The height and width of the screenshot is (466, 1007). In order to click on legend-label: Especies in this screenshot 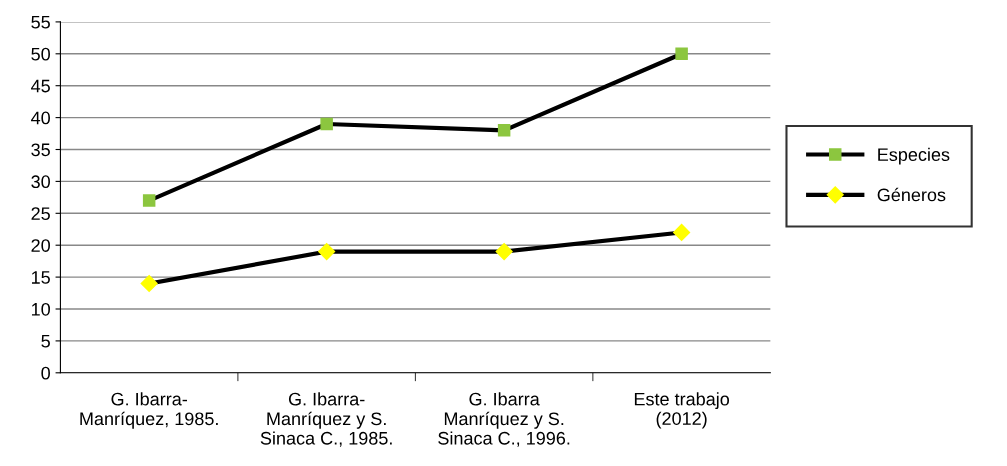, I will do `click(914, 156)`.